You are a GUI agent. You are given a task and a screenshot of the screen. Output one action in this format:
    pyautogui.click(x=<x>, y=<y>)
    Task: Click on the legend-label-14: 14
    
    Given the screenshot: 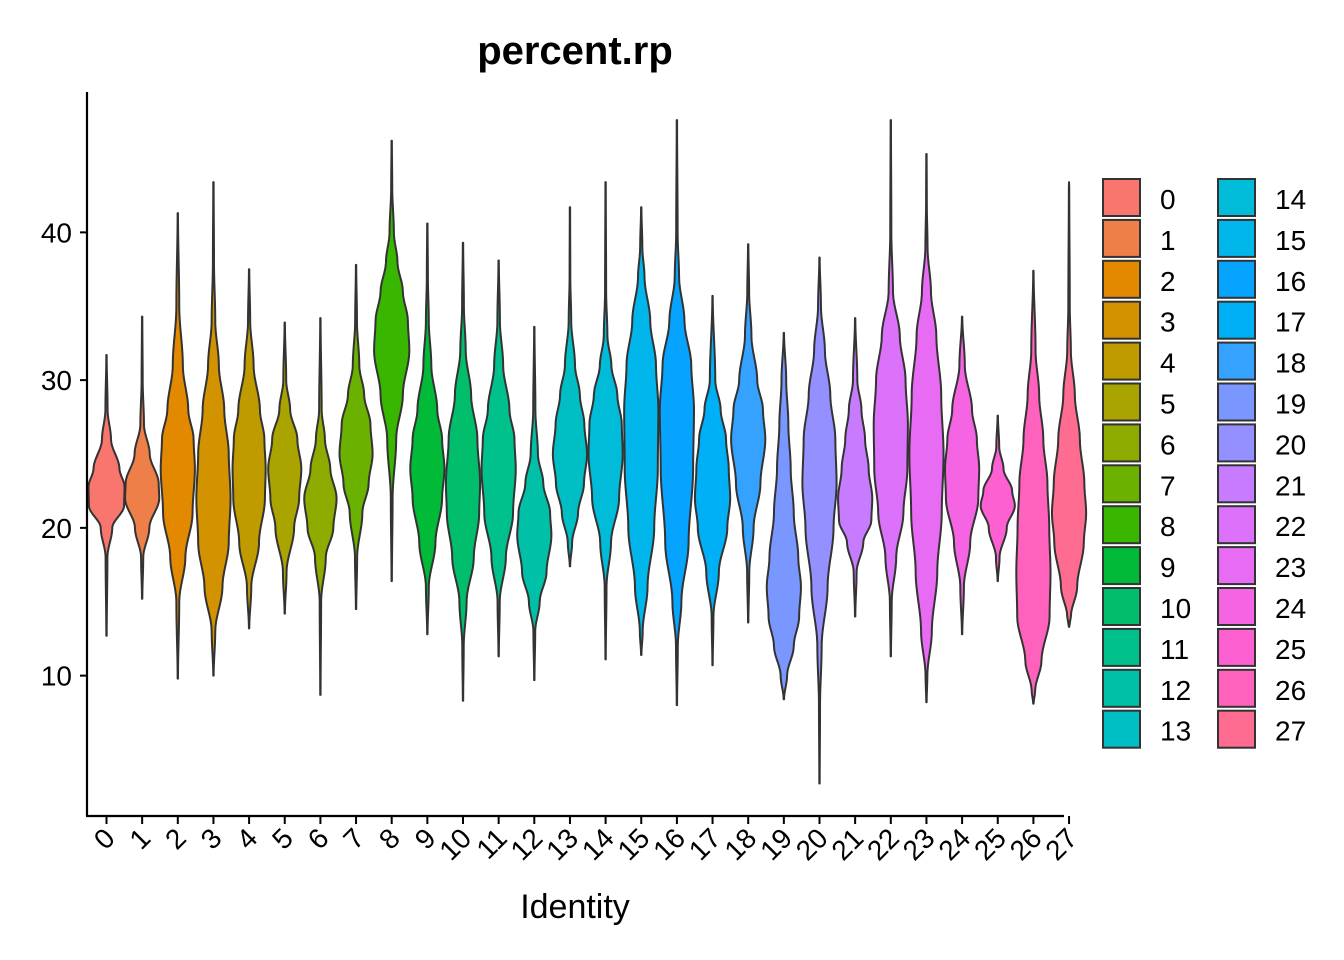 What is the action you would take?
    pyautogui.click(x=1290, y=199)
    